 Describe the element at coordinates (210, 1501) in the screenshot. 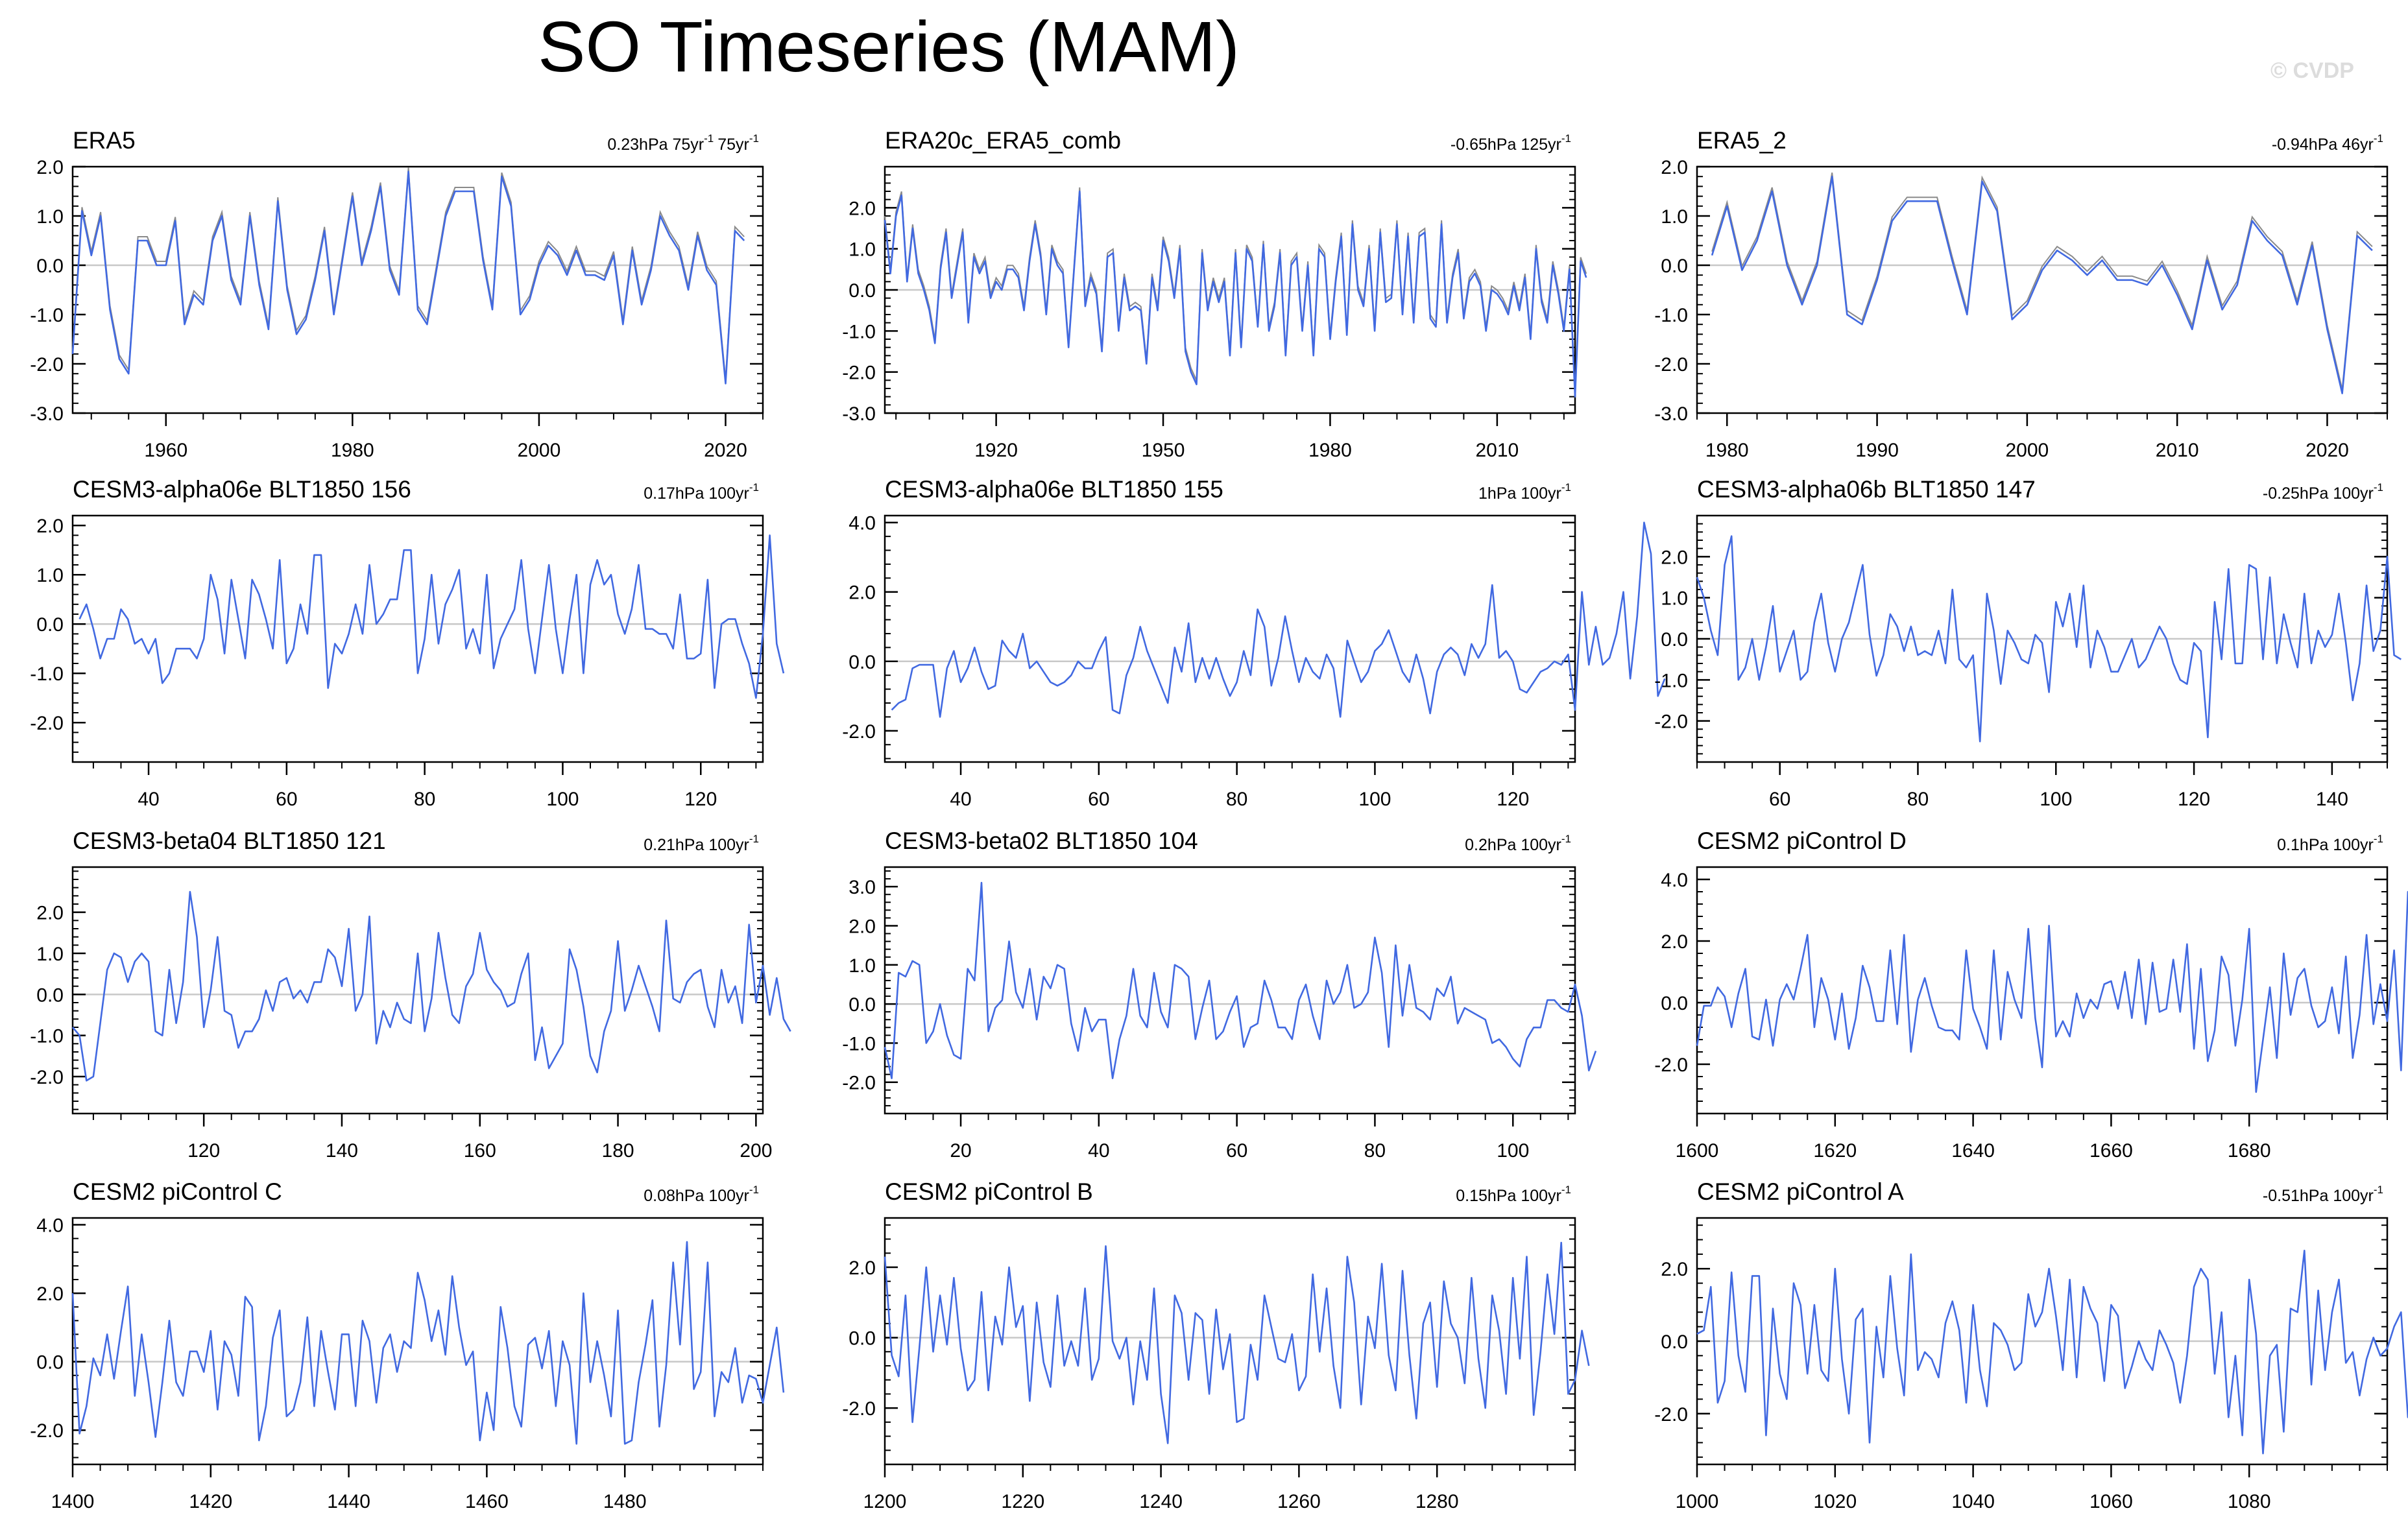

I see `x-tick-label: 1420` at that location.